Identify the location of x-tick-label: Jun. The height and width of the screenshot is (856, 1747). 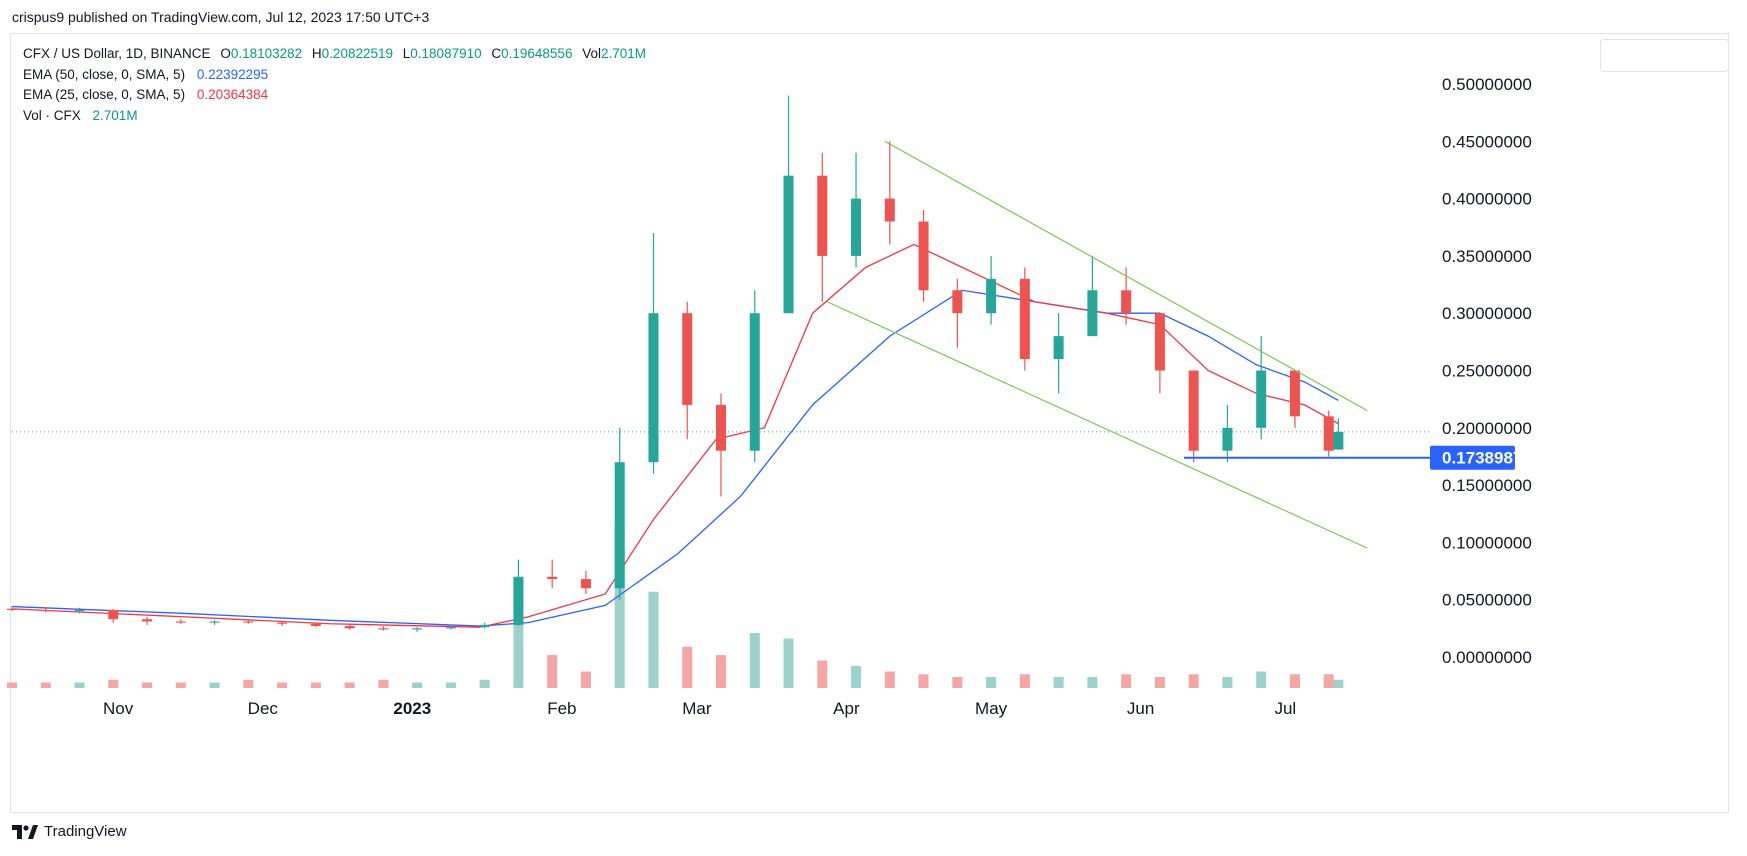
(1140, 708).